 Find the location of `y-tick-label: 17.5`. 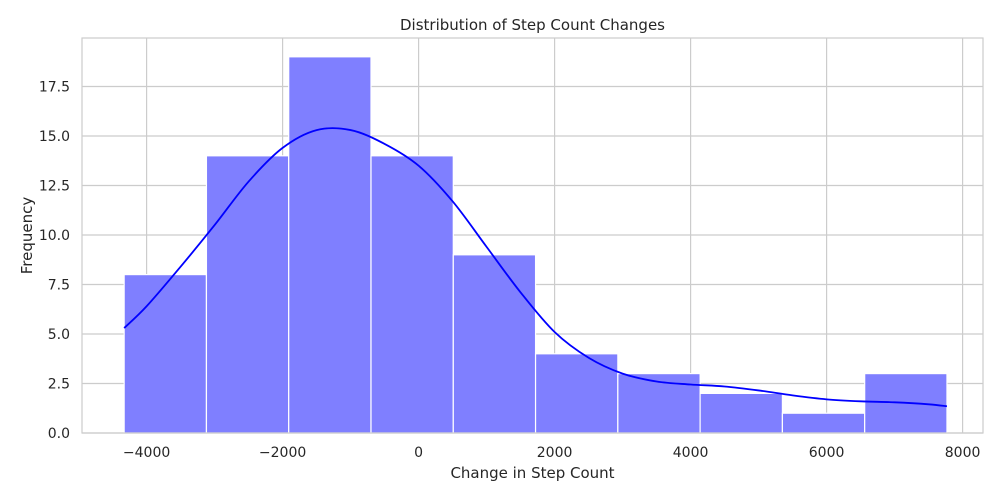

y-tick-label: 17.5 is located at coordinates (54, 88).